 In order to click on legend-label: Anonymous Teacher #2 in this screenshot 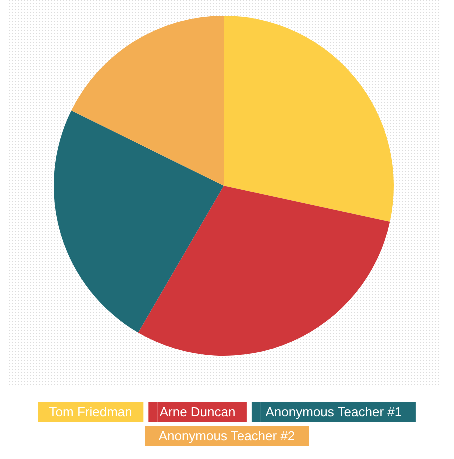, I will do `click(227, 436)`.